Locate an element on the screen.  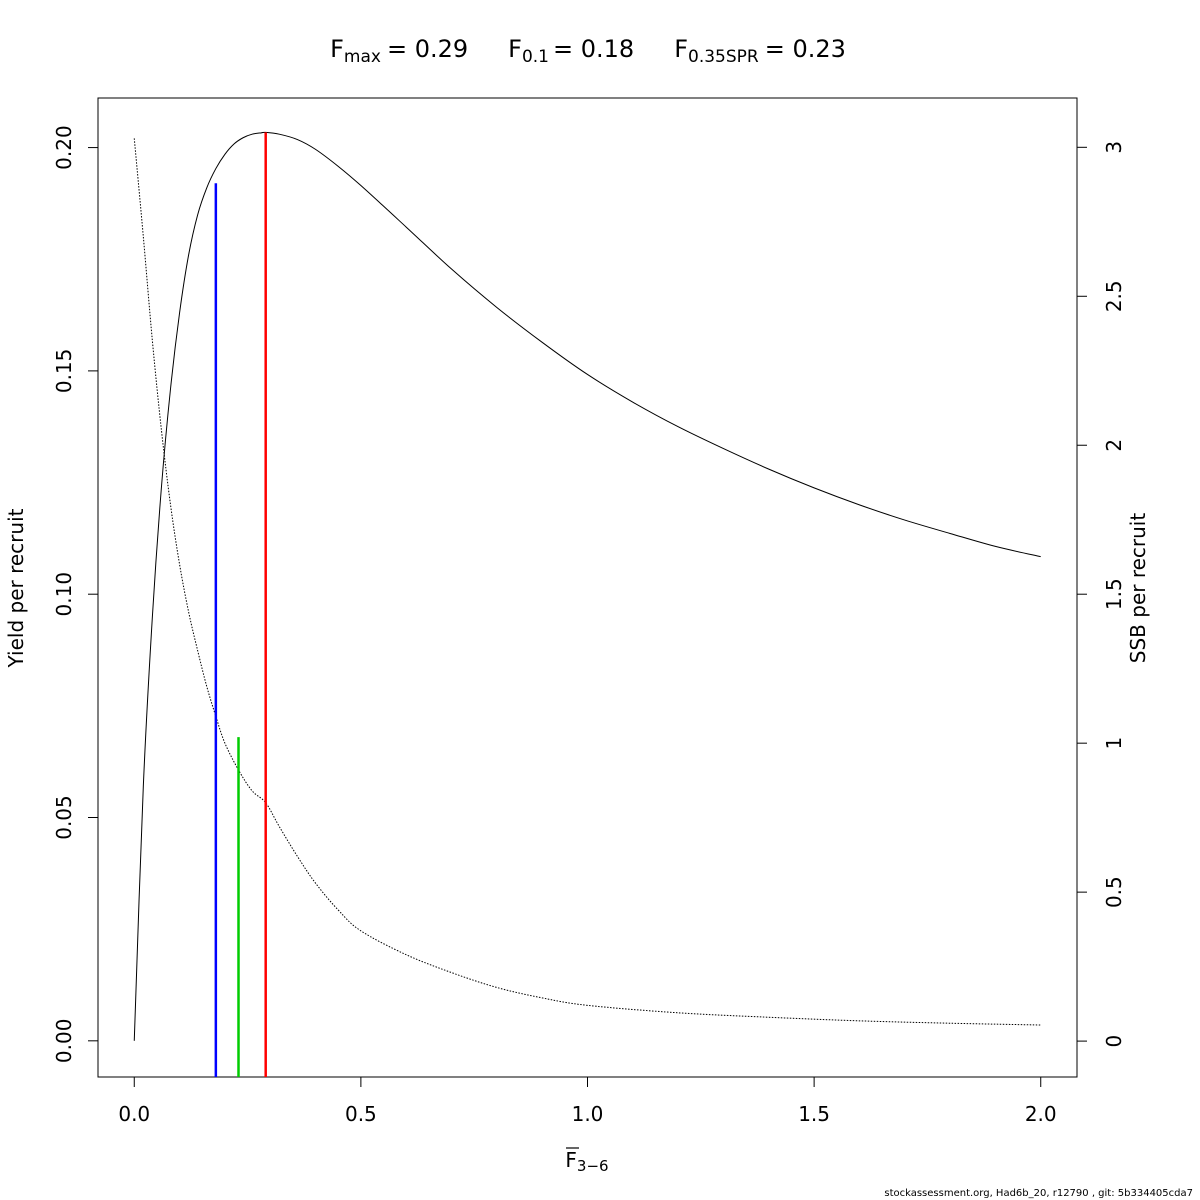
y2-tick-label: 3 is located at coordinates (1114, 147).